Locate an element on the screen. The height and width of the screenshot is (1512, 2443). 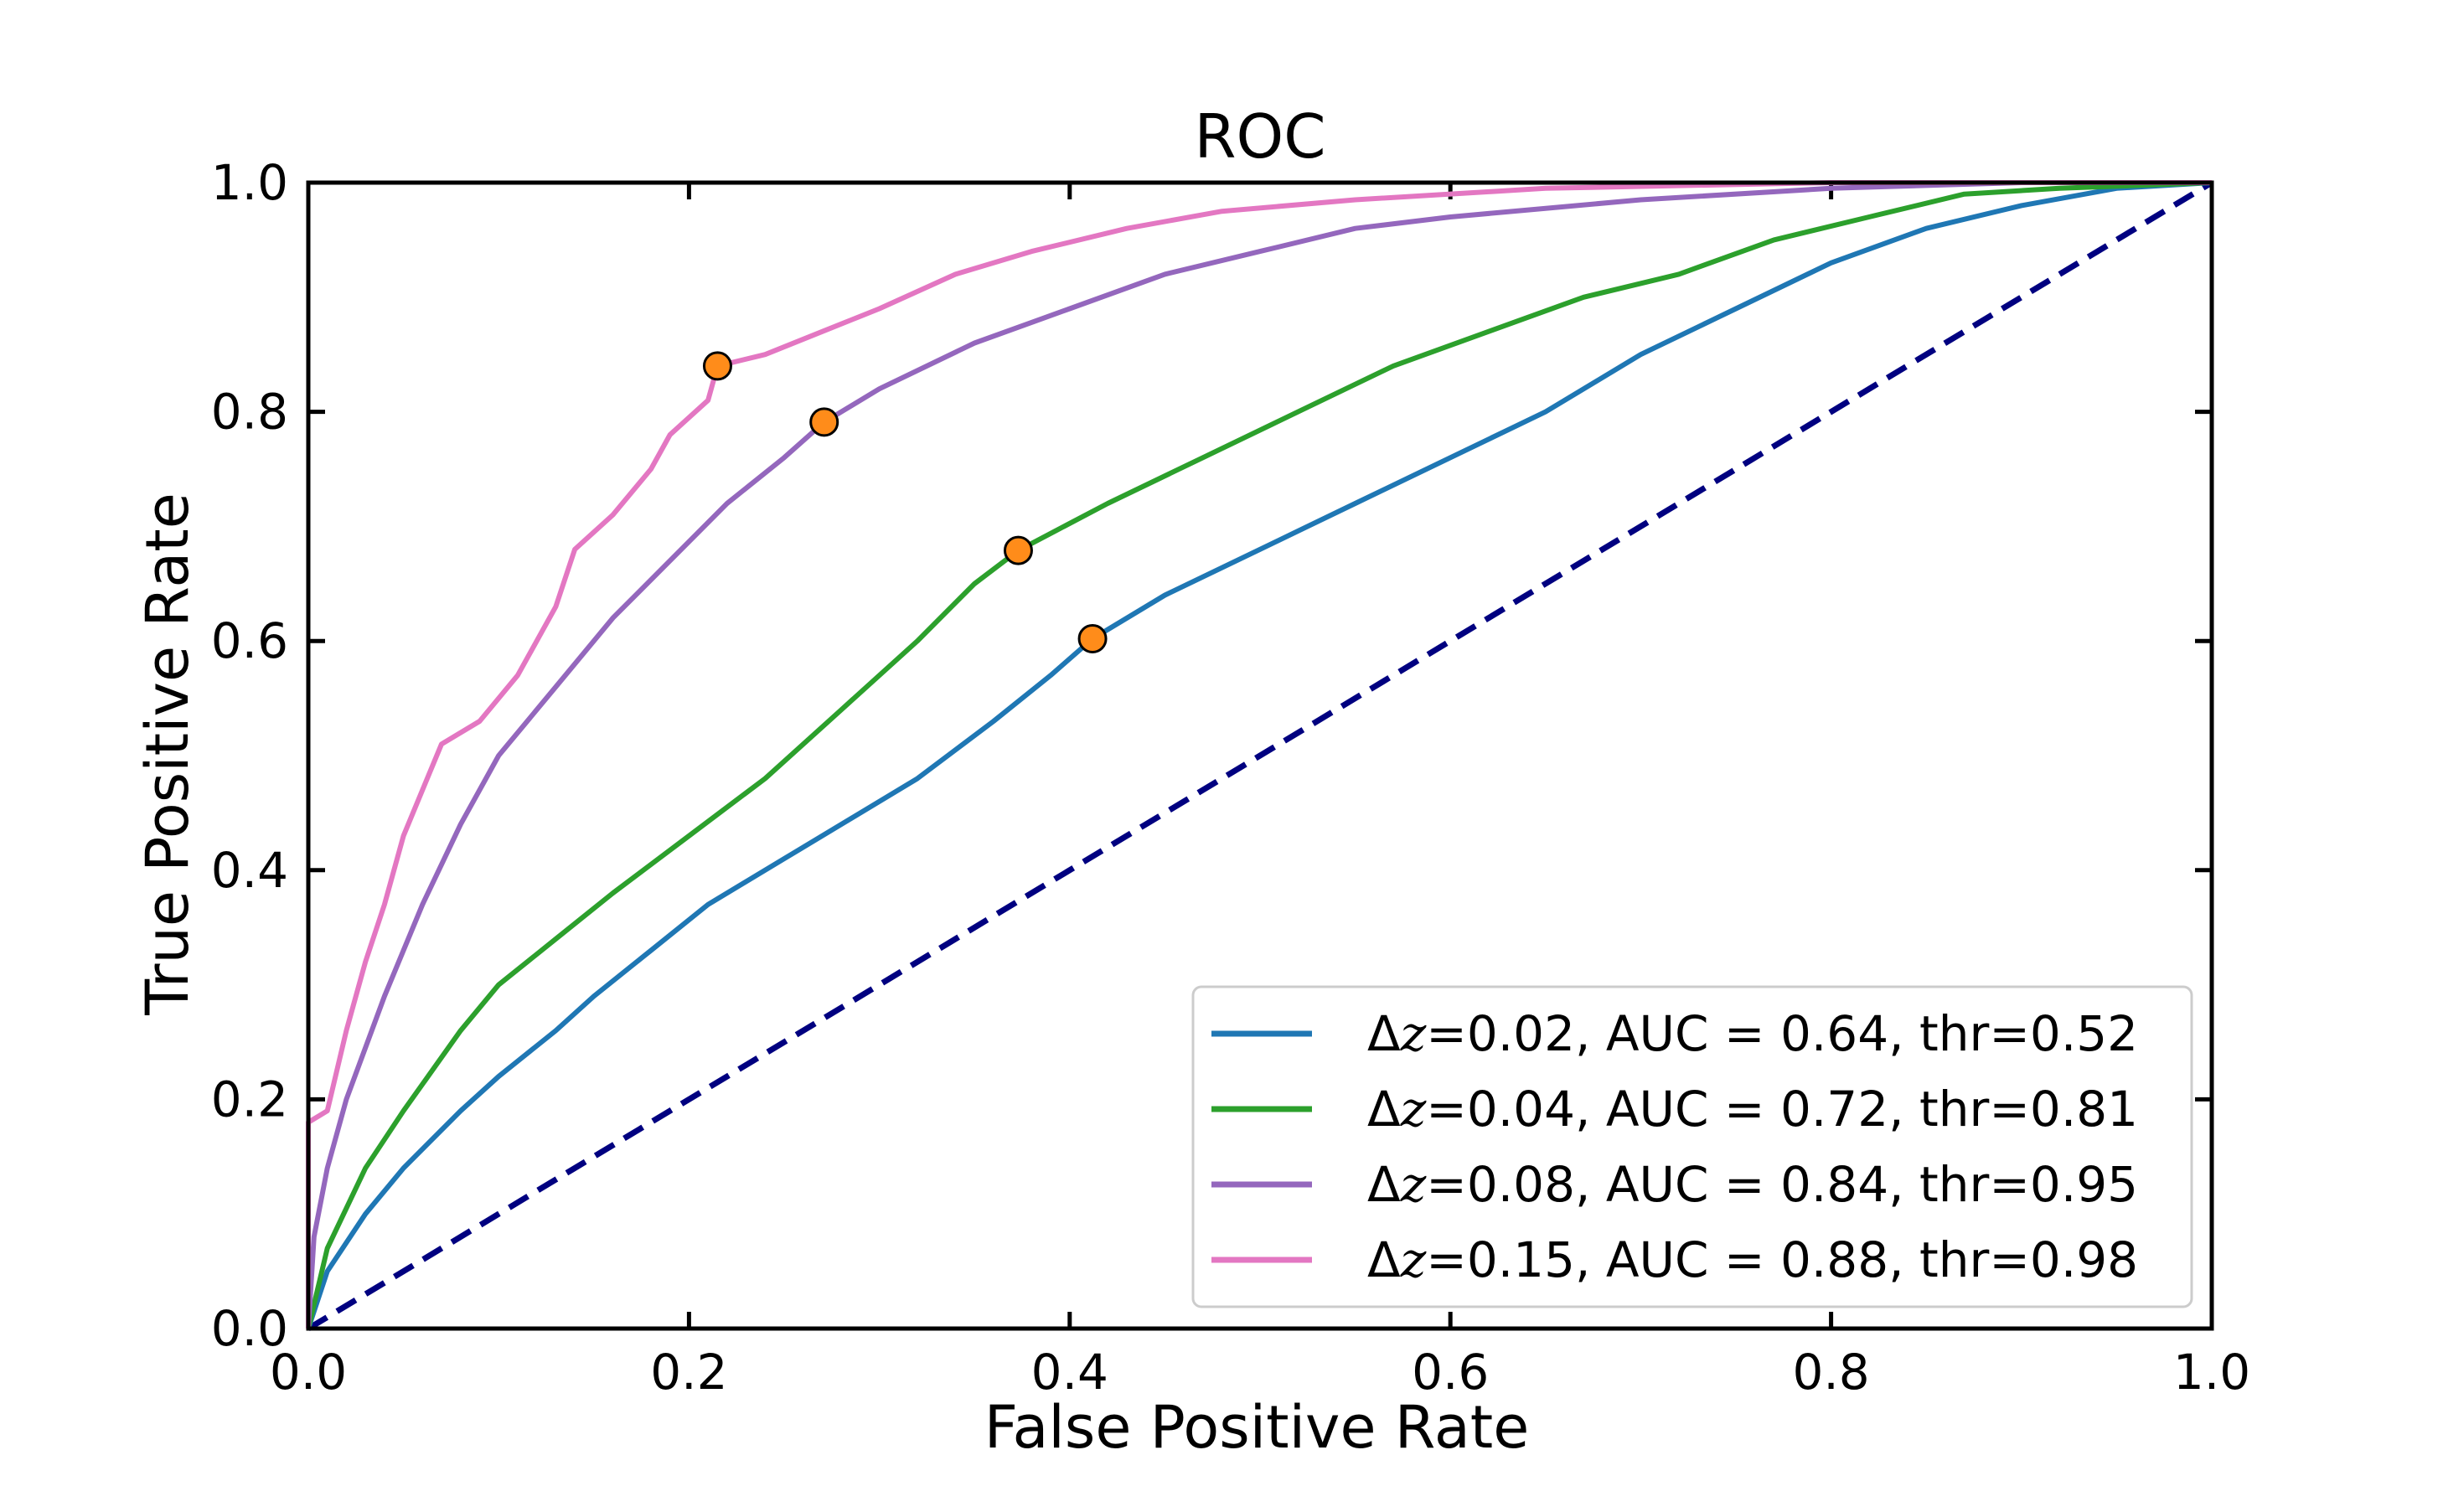
y-axis-label: True Positive Rate is located at coordinates (168, 754).